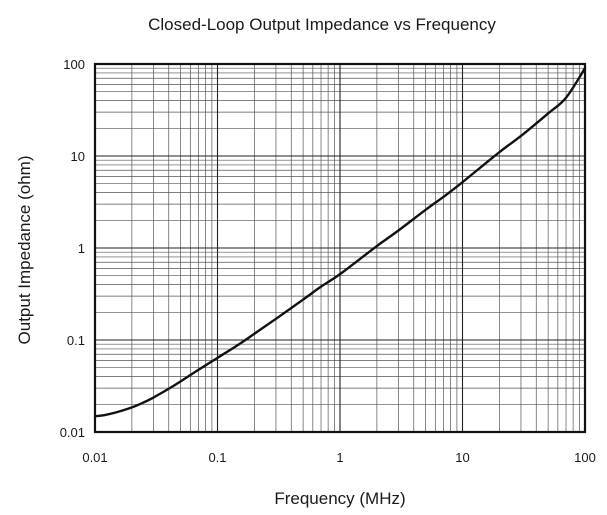 The width and height of the screenshot is (607, 515). What do you see at coordinates (76, 340) in the screenshot?
I see `y-tick-label: 0.1` at bounding box center [76, 340].